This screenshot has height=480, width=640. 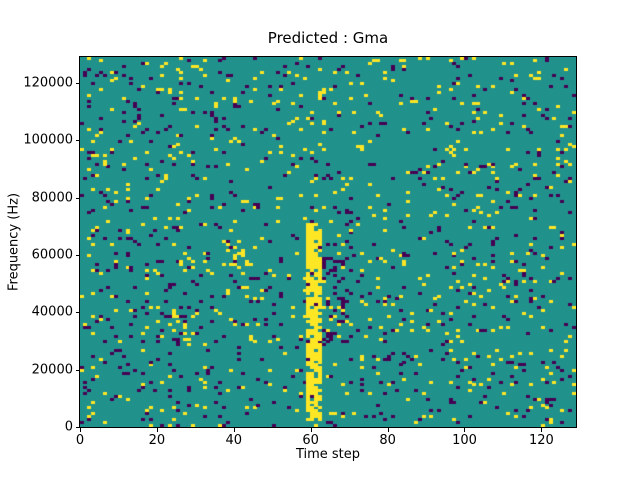 I want to click on x-tick-label: 40, so click(x=234, y=440).